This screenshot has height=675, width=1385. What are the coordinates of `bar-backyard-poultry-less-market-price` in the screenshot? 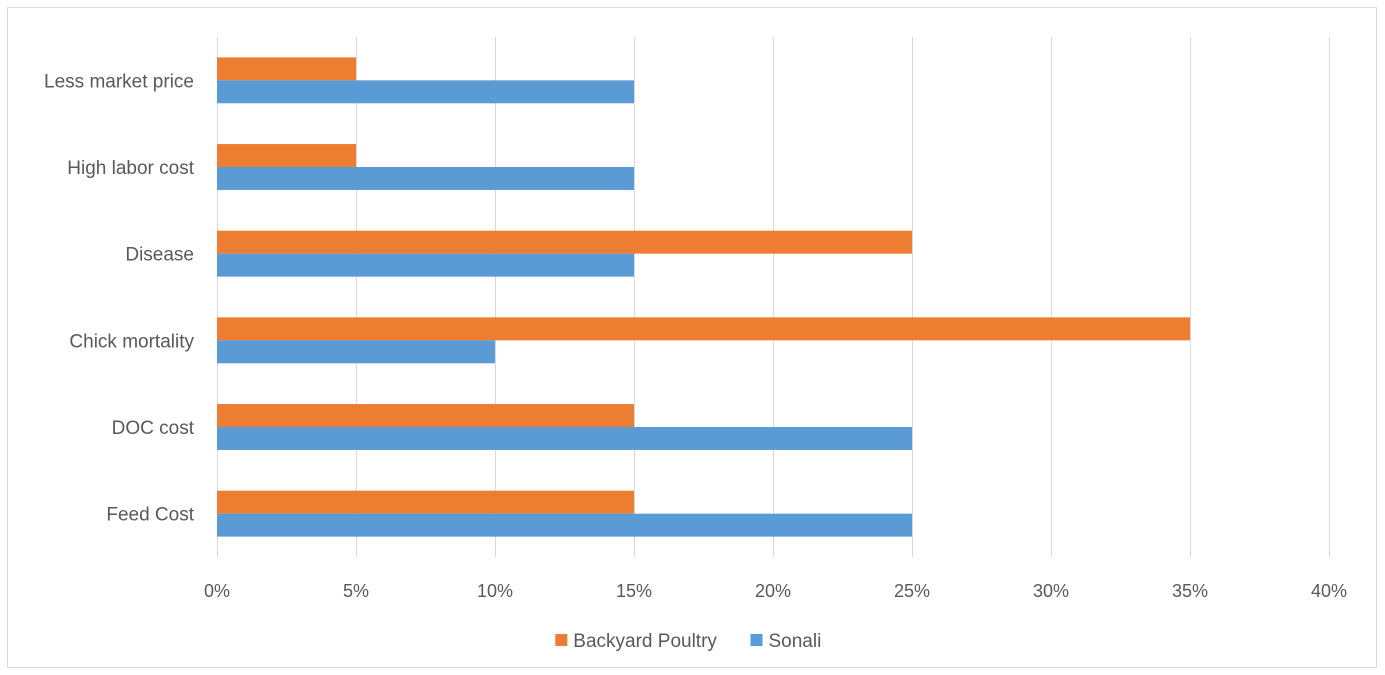 It's located at (286, 69).